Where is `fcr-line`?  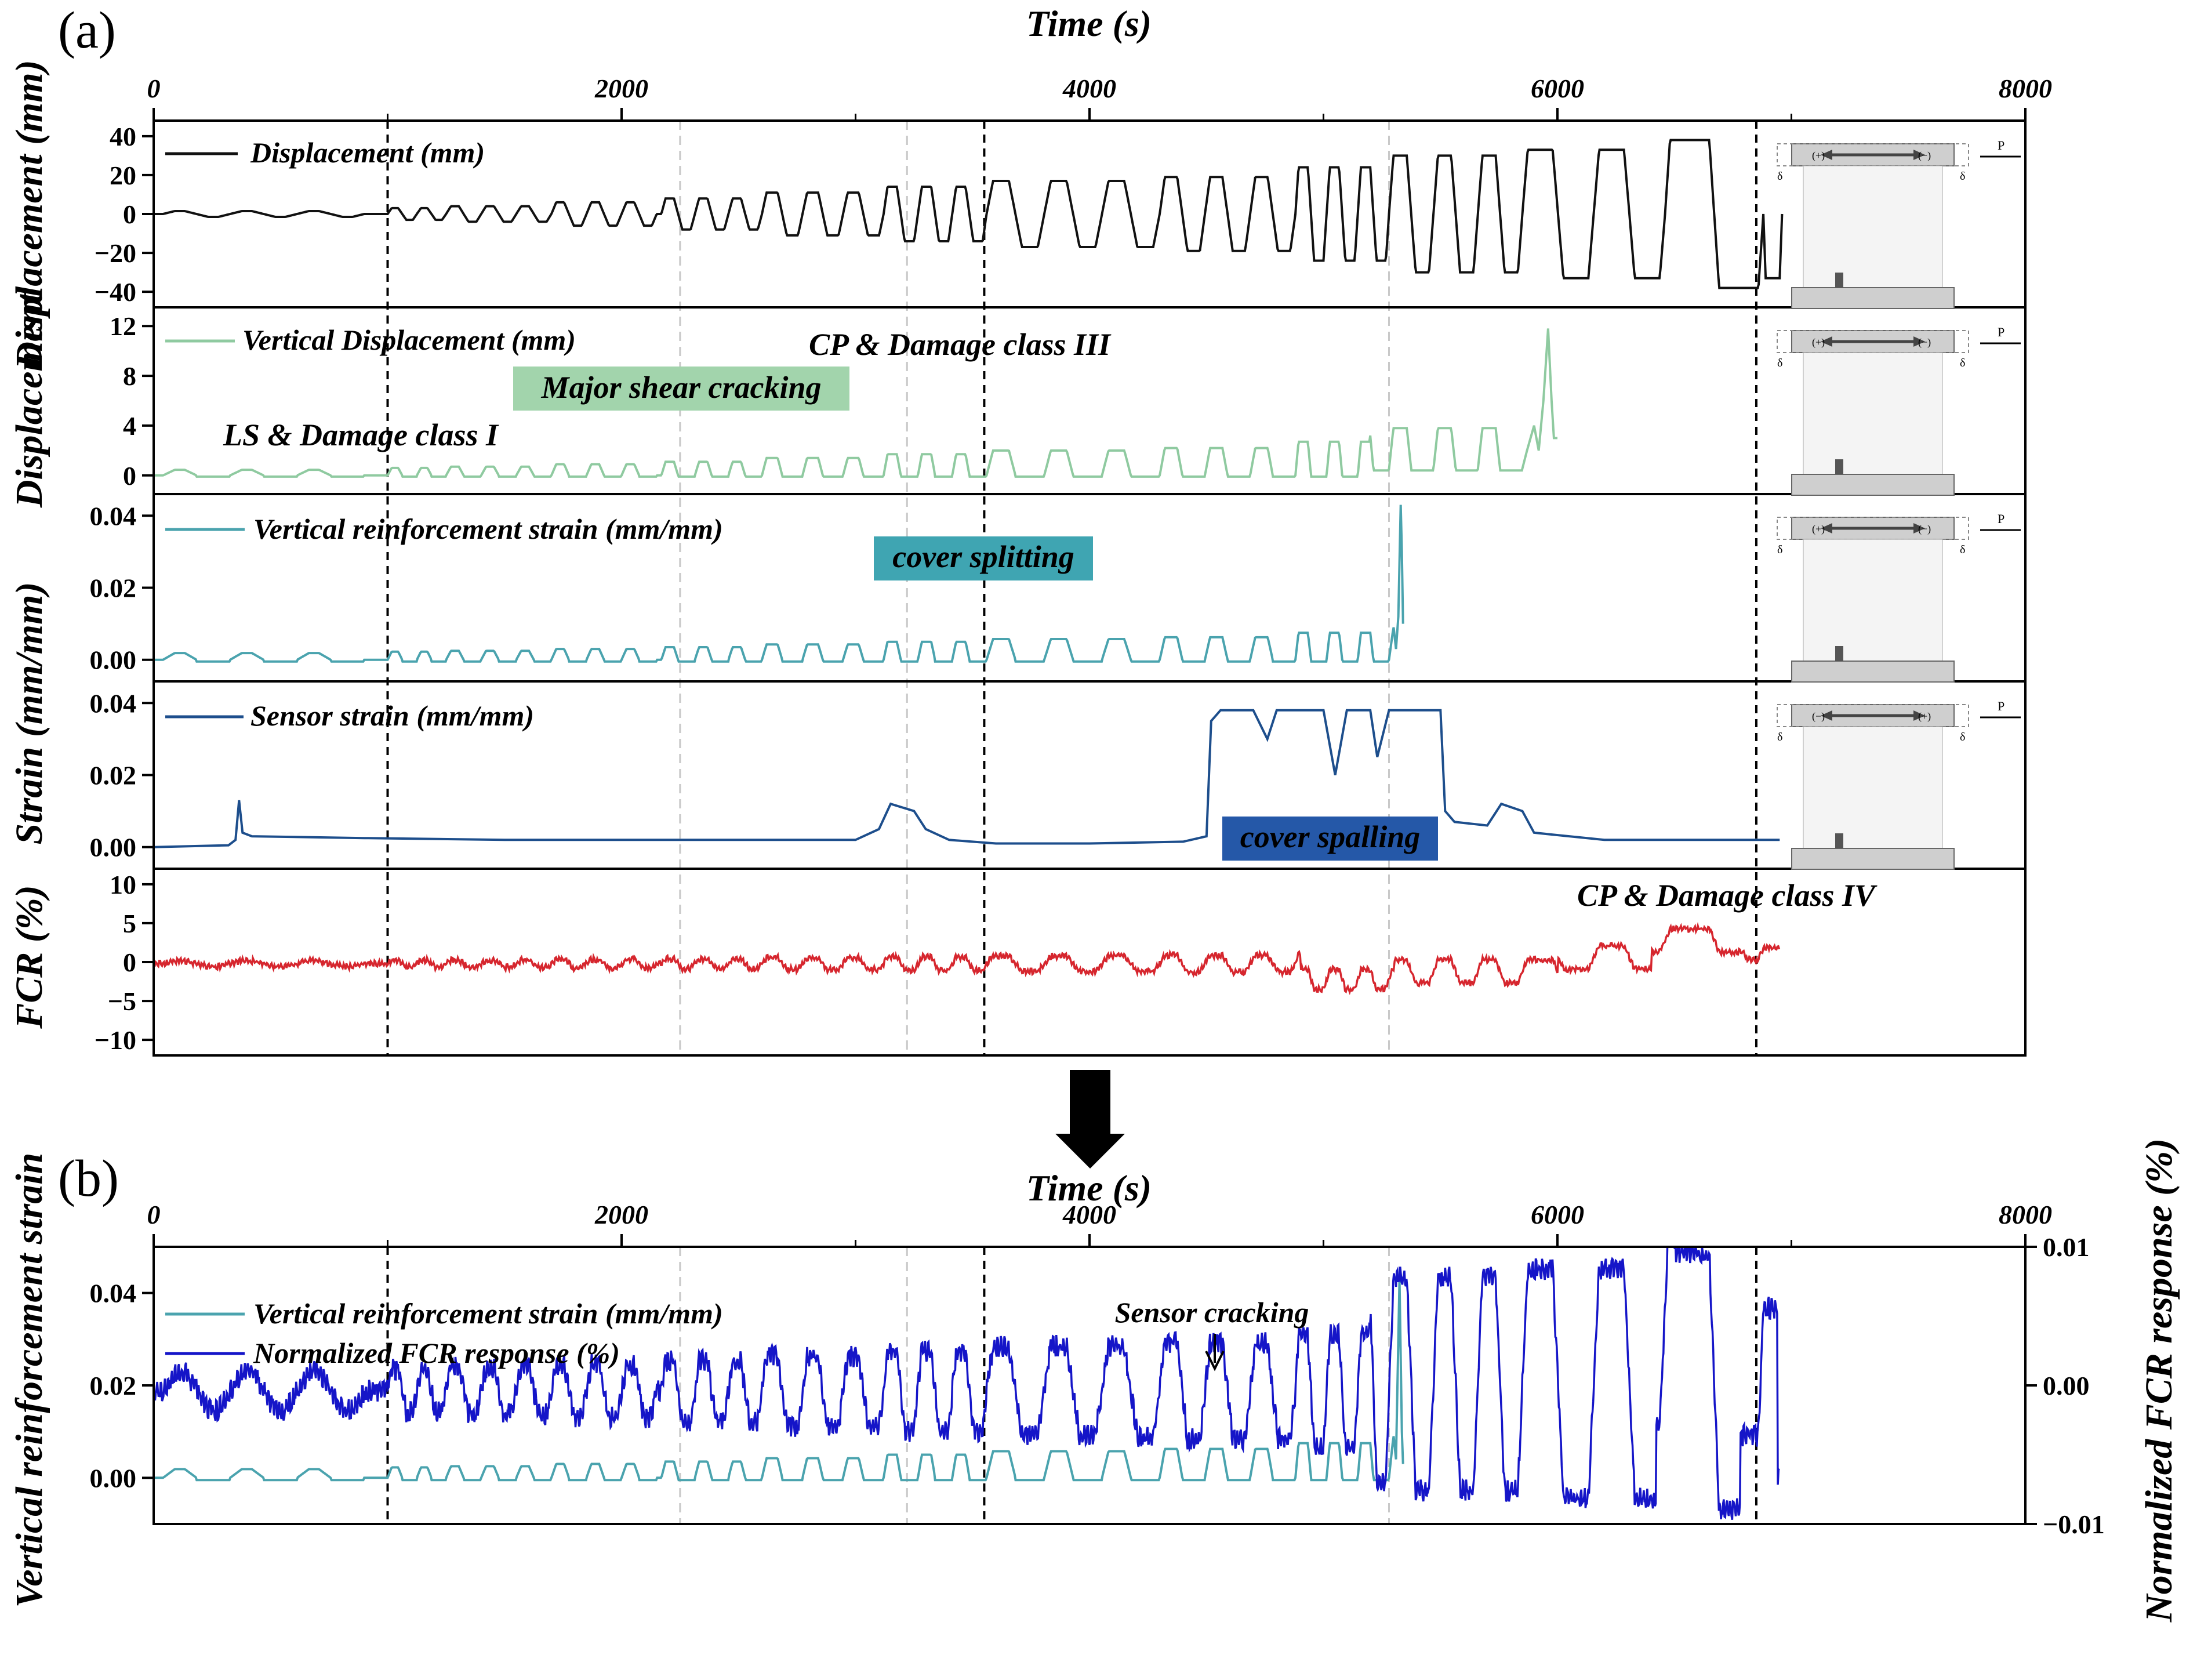
fcr-line is located at coordinates (967, 958).